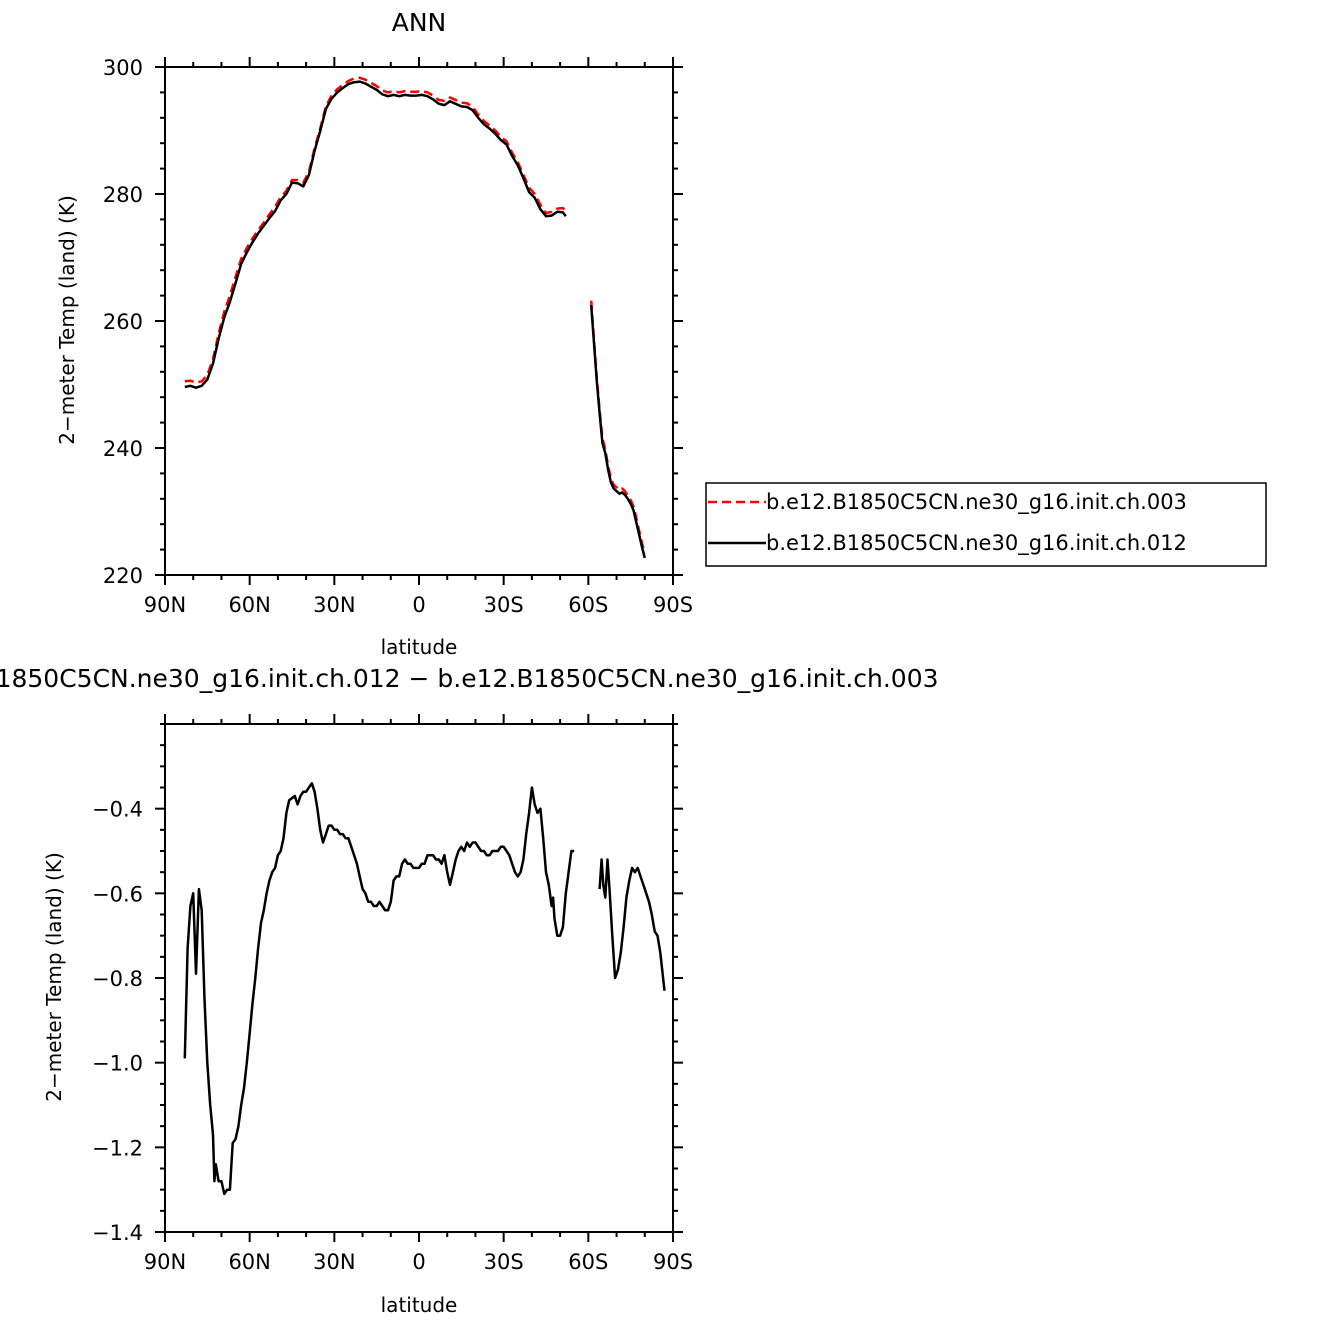 The width and height of the screenshot is (1322, 1325). I want to click on bottom-x-tick-label: 30N, so click(334, 1262).